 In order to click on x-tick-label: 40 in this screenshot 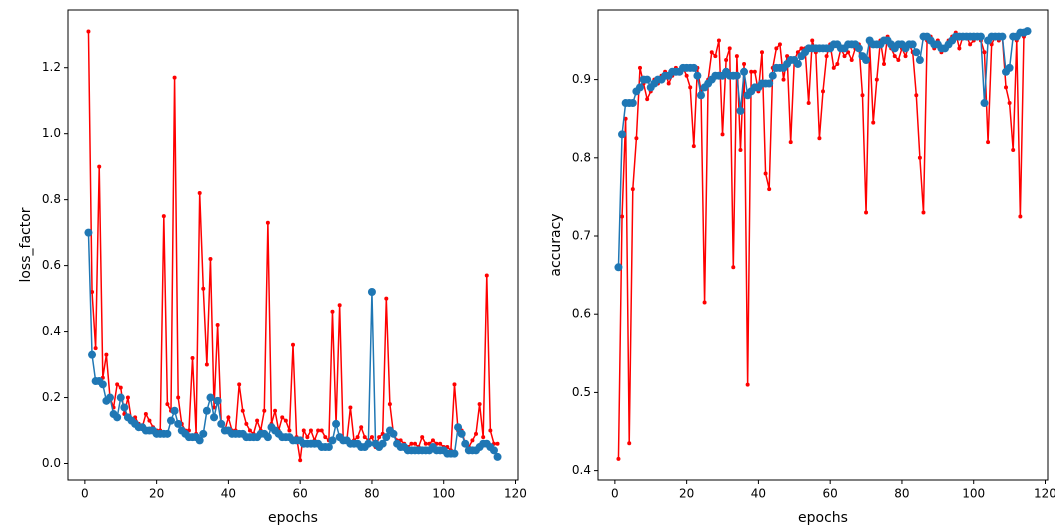, I will do `click(228, 494)`.